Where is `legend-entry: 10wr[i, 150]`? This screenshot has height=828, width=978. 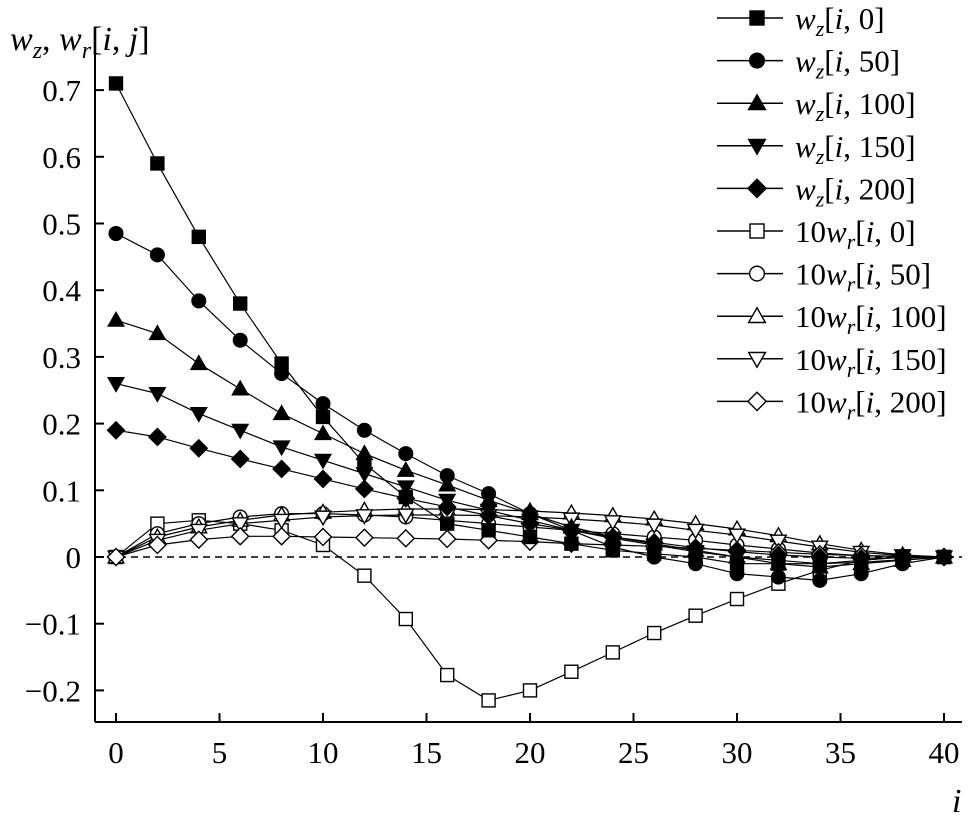
legend-entry: 10wr[i, 150] is located at coordinates (832, 362).